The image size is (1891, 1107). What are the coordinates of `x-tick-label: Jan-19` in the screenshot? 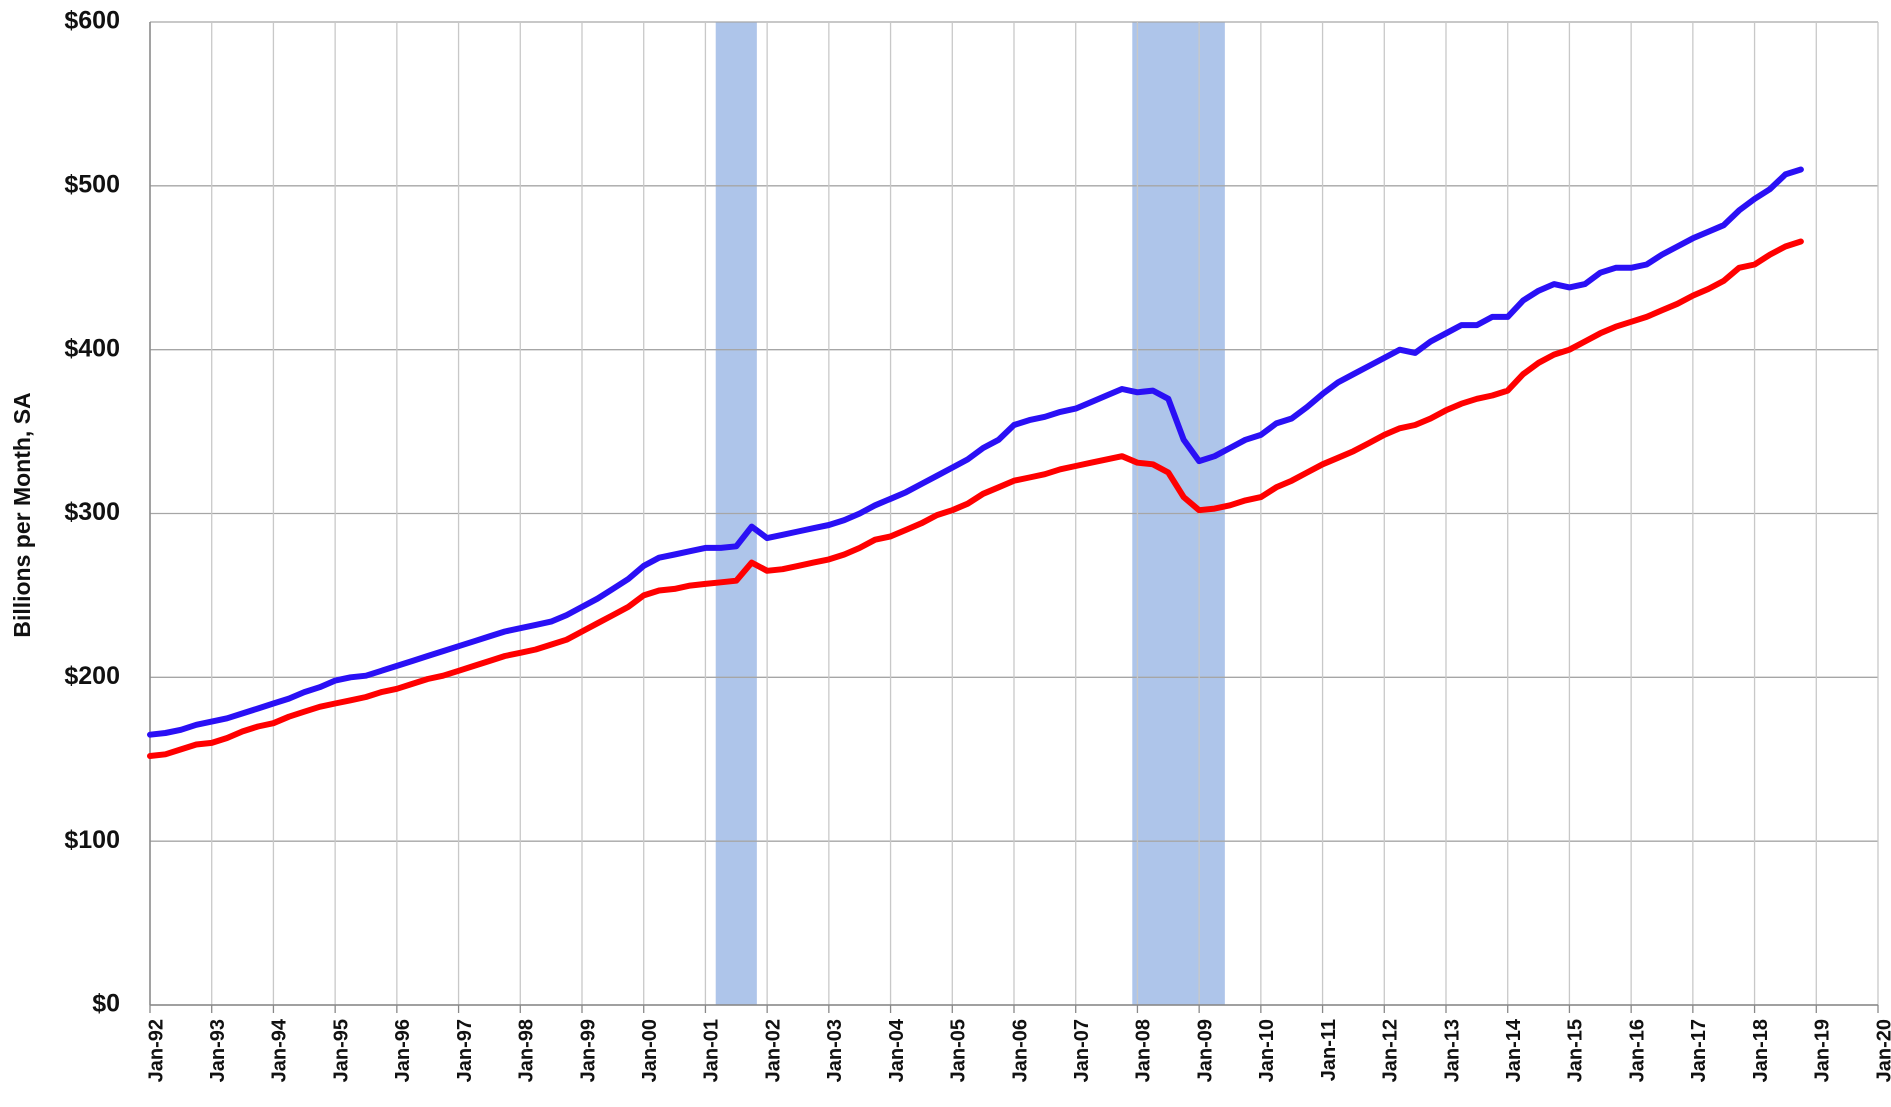 It's located at (1823, 1050).